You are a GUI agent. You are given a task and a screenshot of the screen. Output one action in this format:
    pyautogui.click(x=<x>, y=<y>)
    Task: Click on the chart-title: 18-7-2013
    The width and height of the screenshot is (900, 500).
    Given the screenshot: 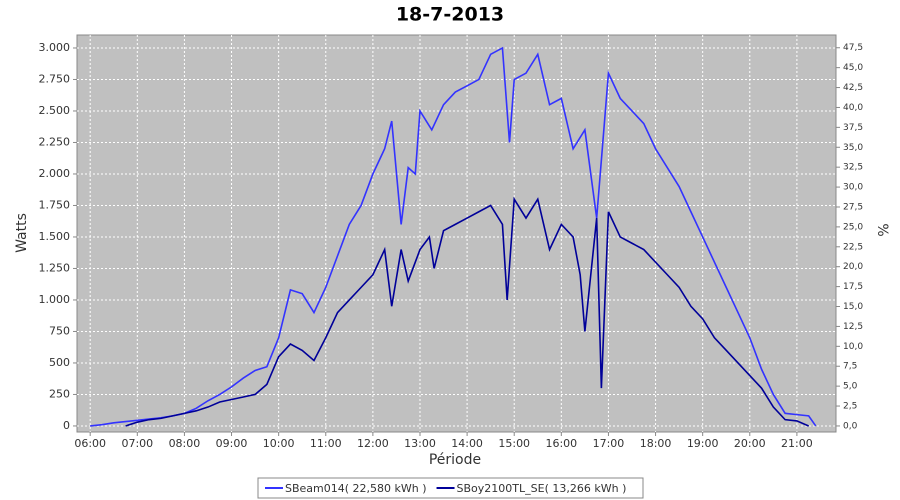 What is the action you would take?
    pyautogui.click(x=450, y=15)
    